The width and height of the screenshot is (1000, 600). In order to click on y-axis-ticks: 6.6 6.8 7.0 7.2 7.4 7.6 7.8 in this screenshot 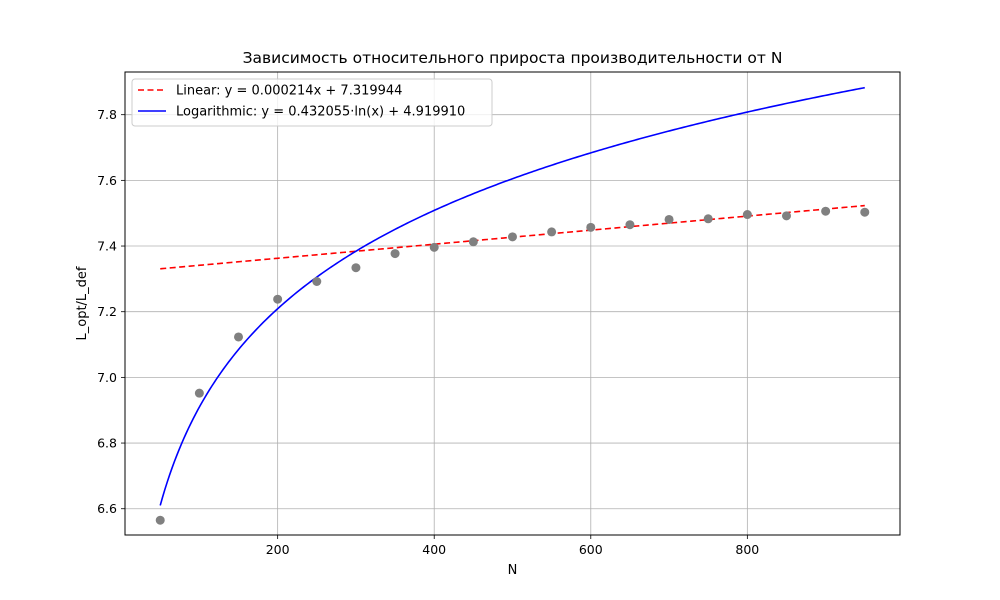, I will do `click(111, 311)`.